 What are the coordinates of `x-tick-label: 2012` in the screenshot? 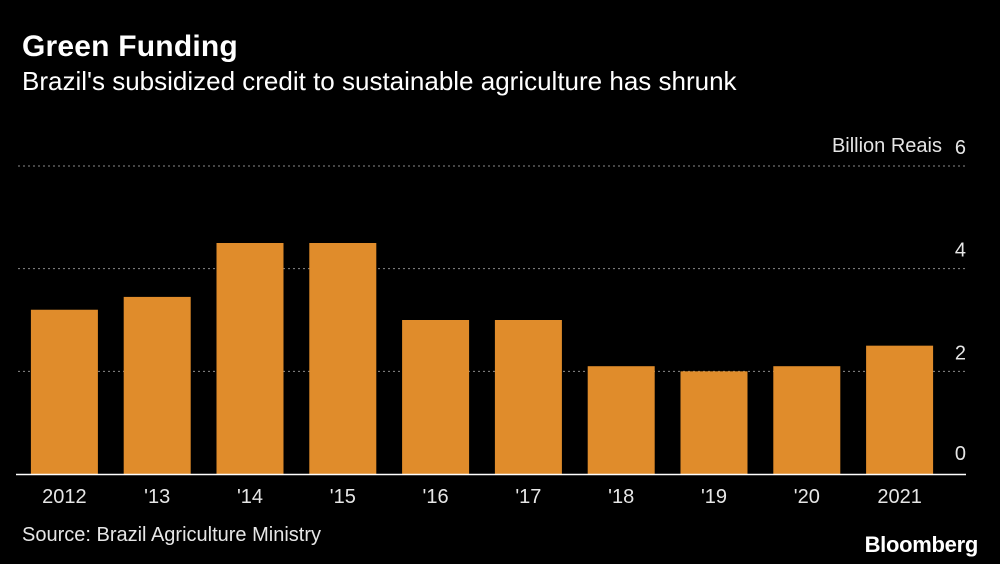 It's located at (64, 497).